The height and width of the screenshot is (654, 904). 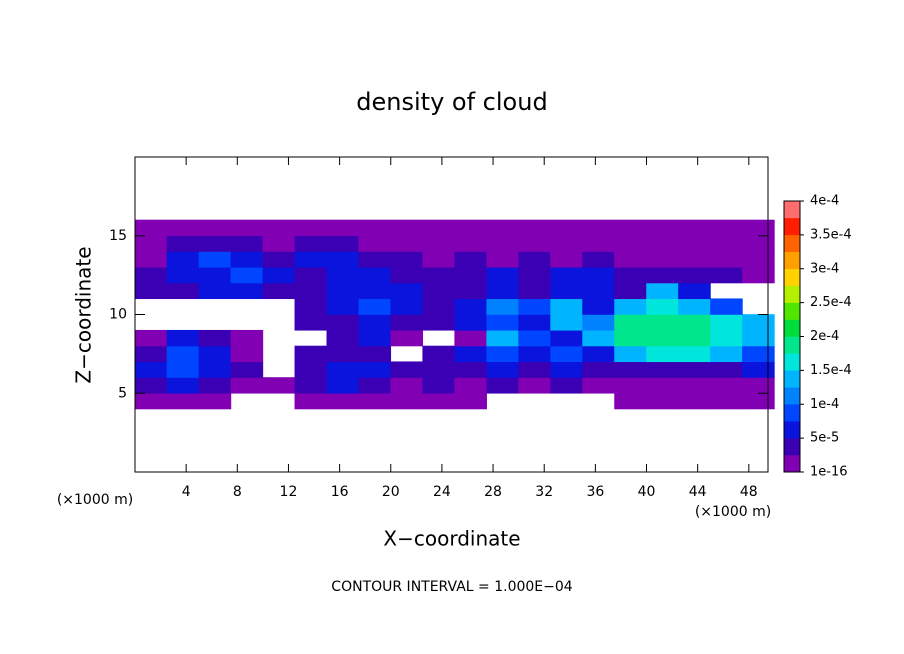 I want to click on x-tick-label: 16, so click(x=340, y=492).